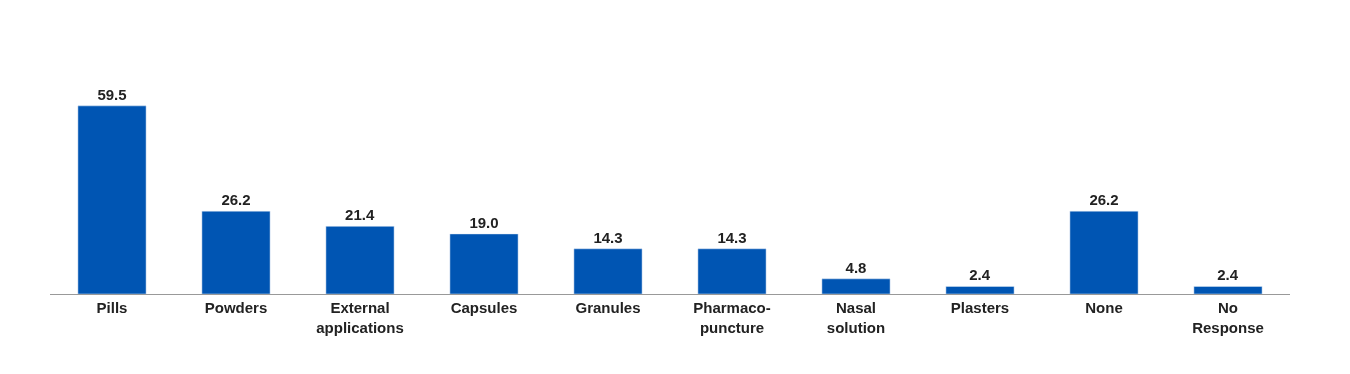 Image resolution: width=1350 pixels, height=374 pixels. What do you see at coordinates (980, 307) in the screenshot?
I see `x-tick-label: Plasters` at bounding box center [980, 307].